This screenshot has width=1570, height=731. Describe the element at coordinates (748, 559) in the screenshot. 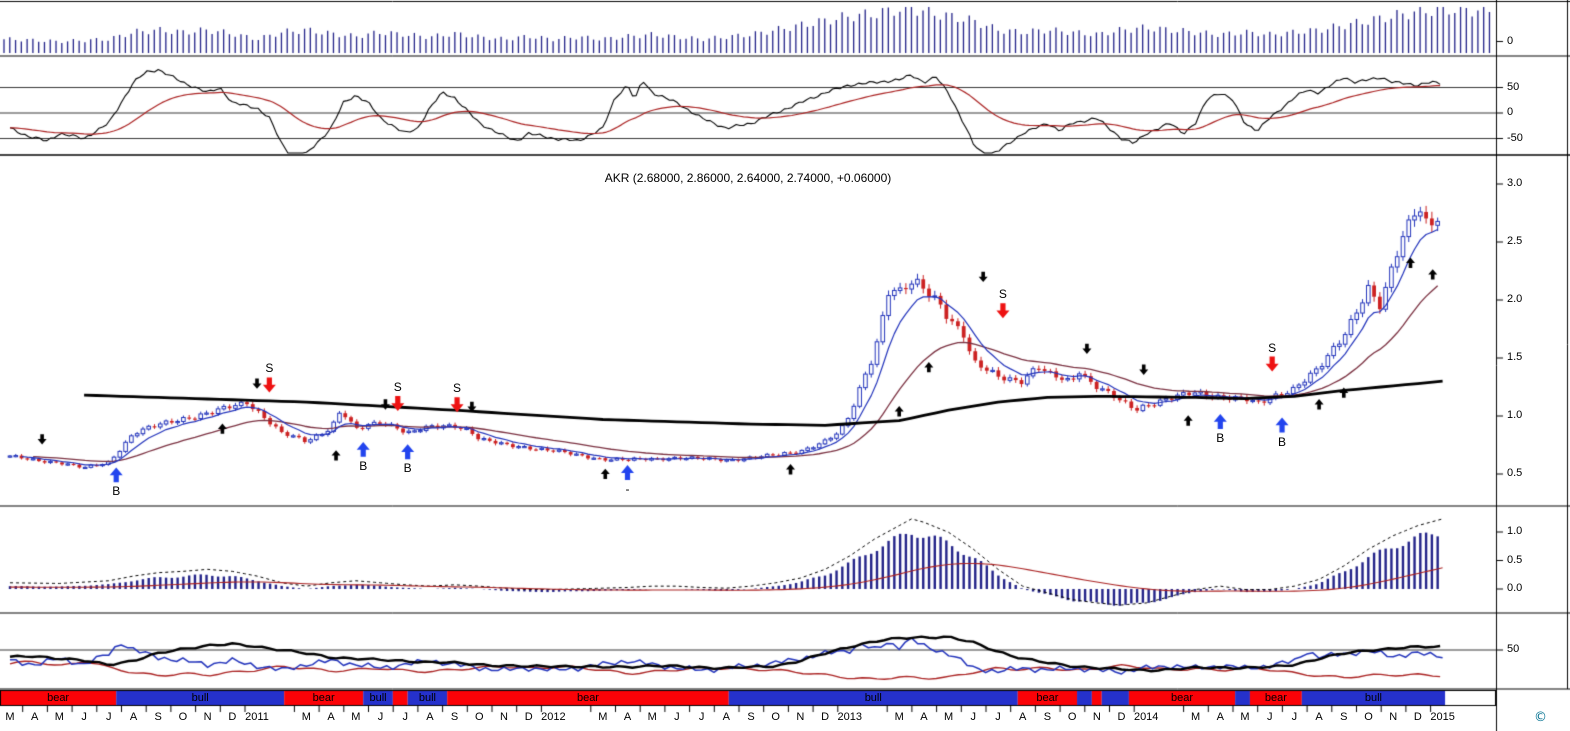

I see `panel-macd` at that location.